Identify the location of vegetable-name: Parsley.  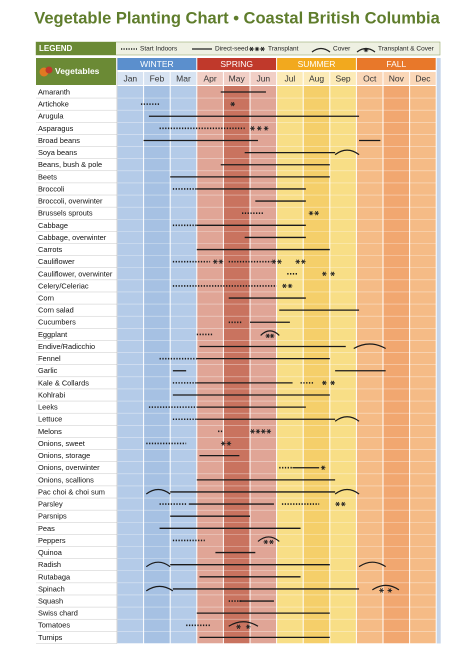
(50, 504).